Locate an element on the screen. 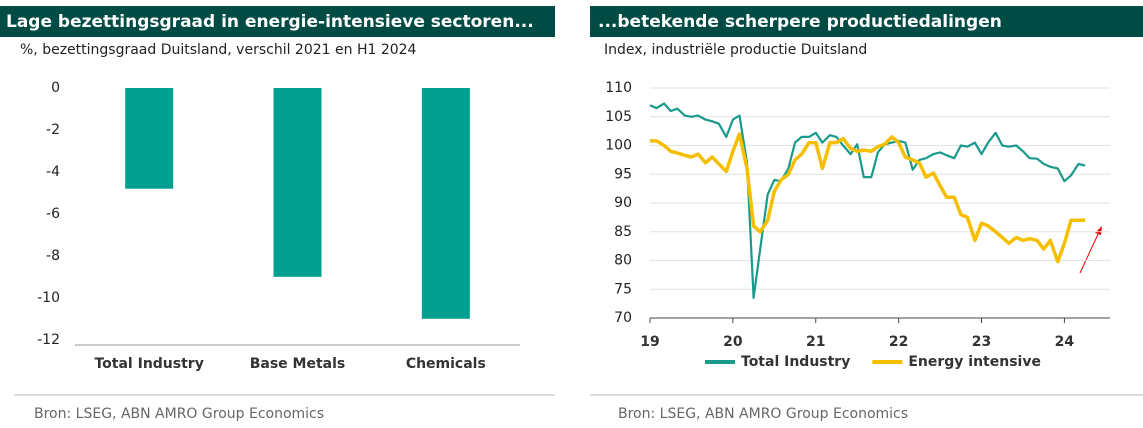  x-tick-label: 19 is located at coordinates (649, 342).